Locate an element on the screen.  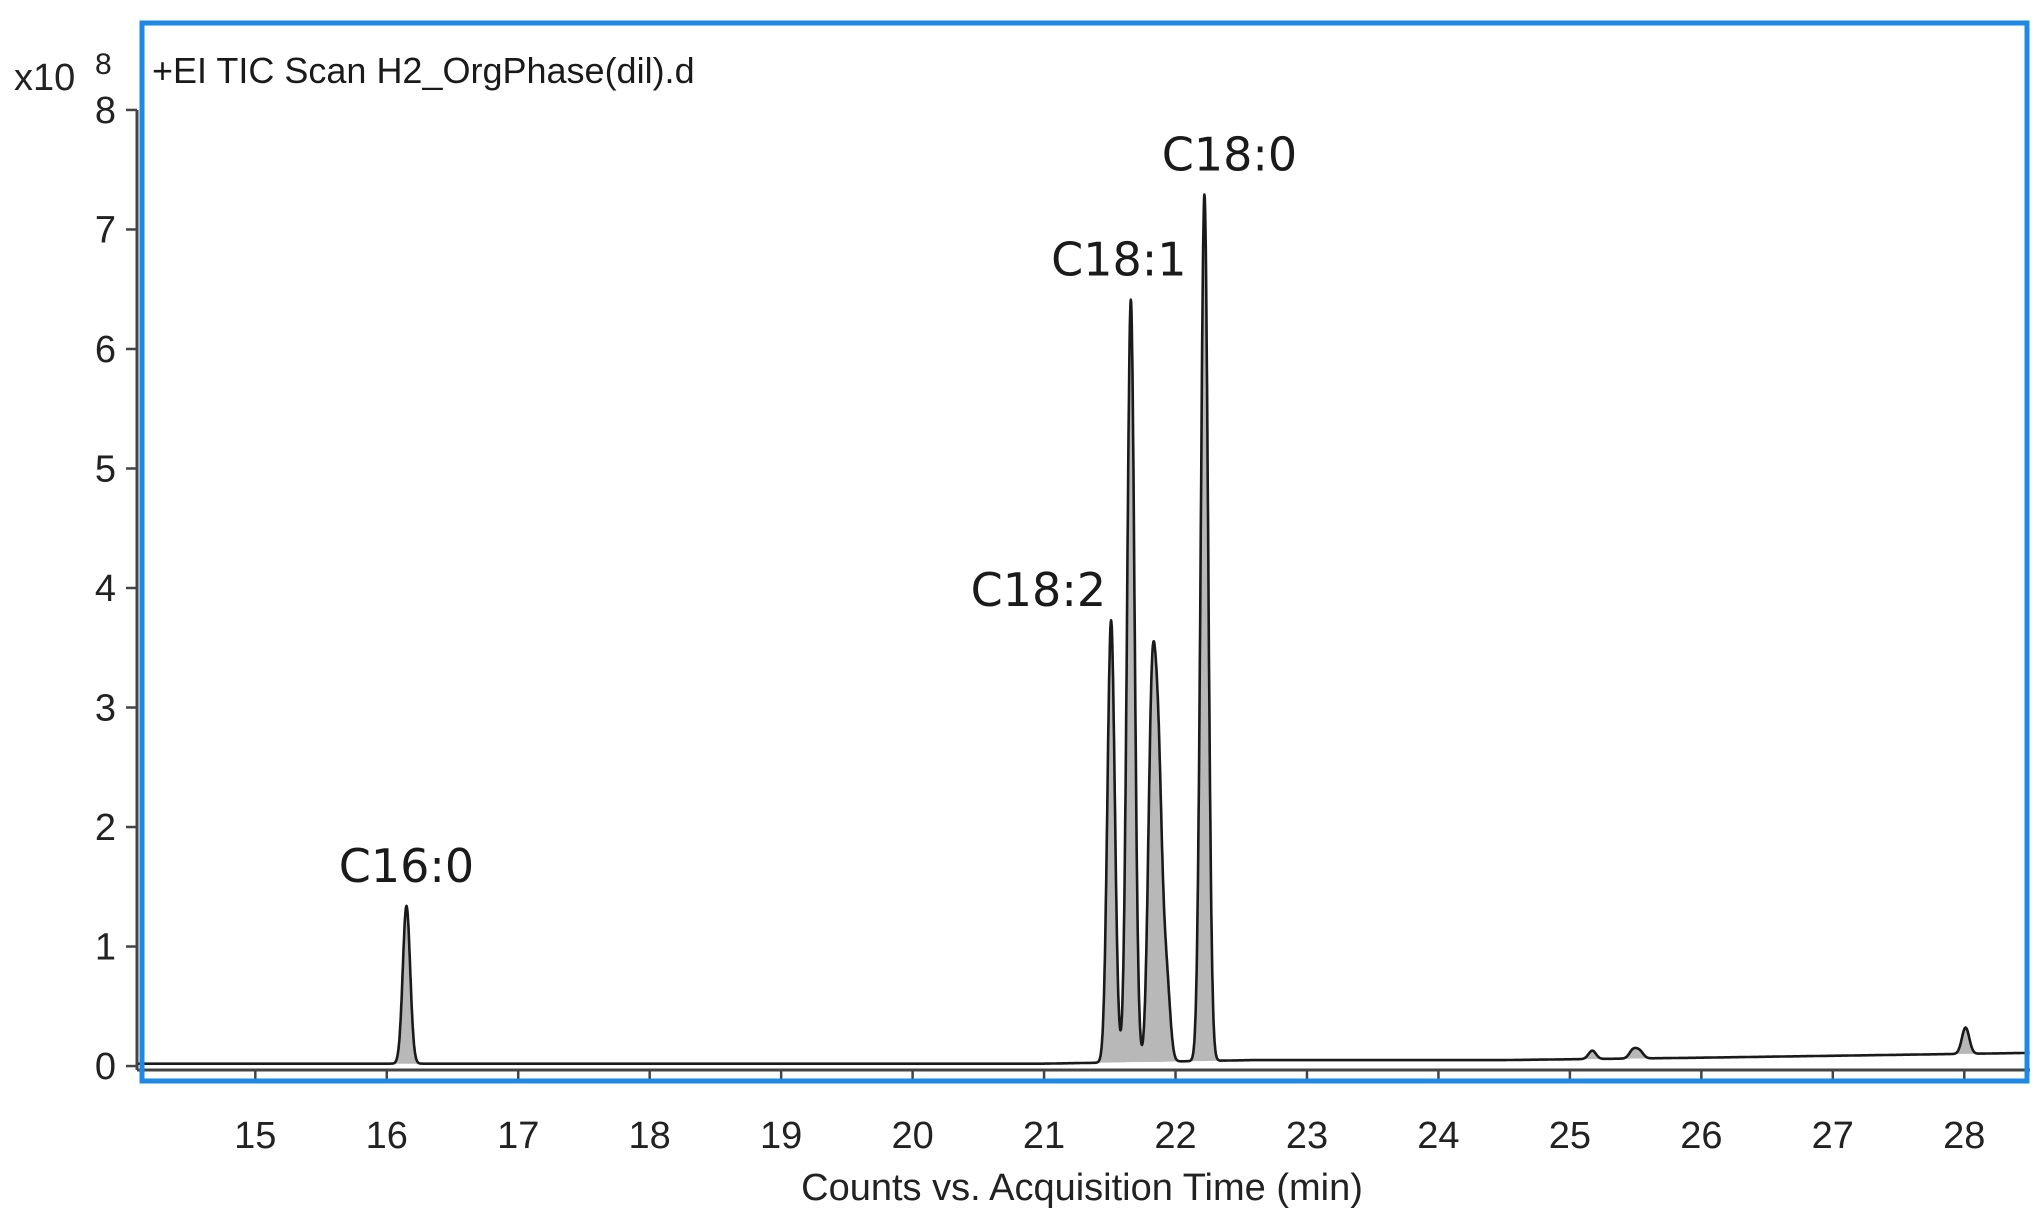
y-axis-ticks: 0 1 2 3 4 5 6 7 8 is located at coordinates (116, 589).